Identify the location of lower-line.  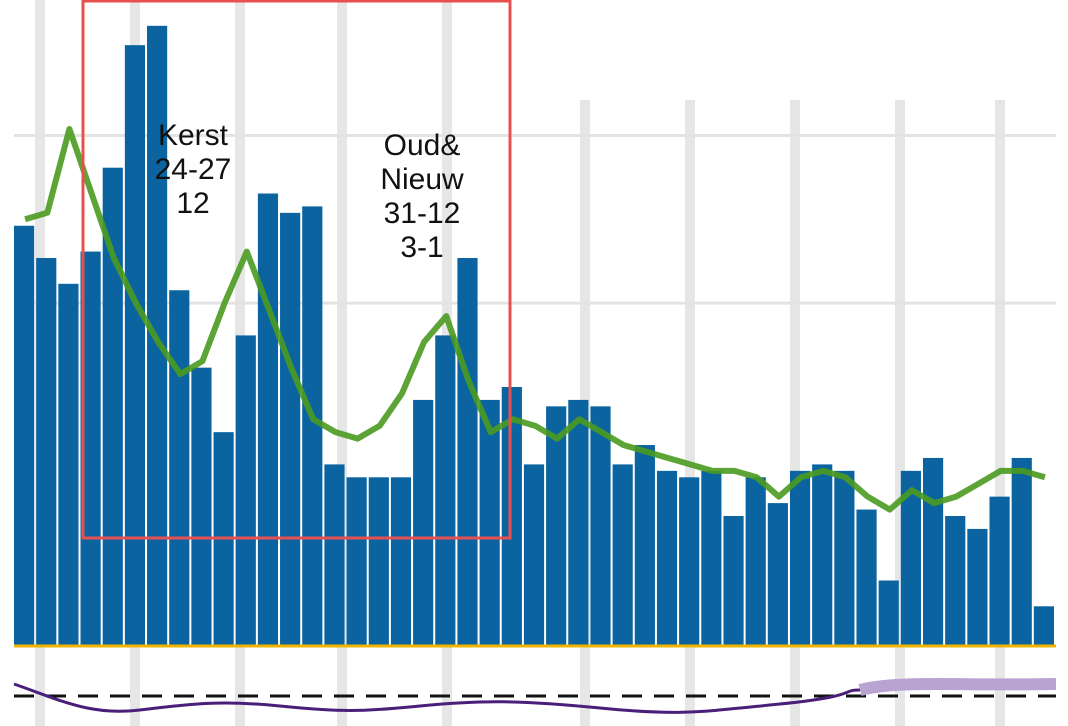
(437, 698).